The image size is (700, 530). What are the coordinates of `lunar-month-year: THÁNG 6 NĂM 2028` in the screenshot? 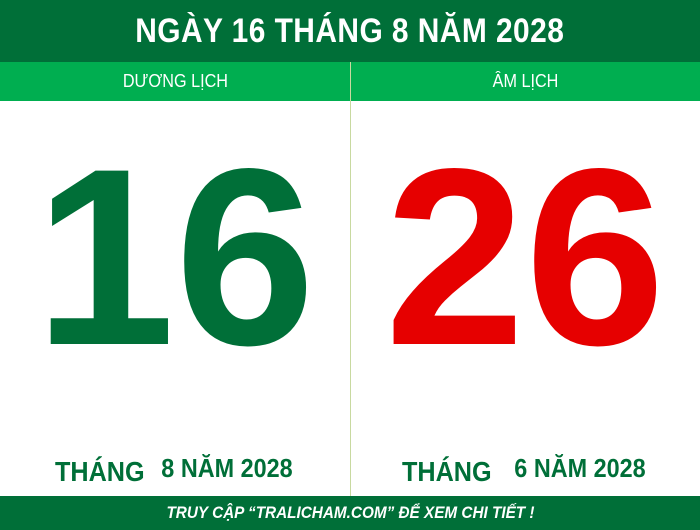 It's located at (525, 468).